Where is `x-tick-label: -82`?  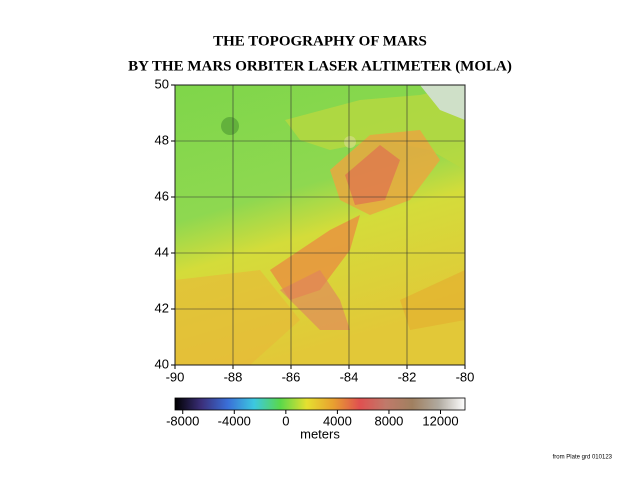
x-tick-label: -82 is located at coordinates (407, 376).